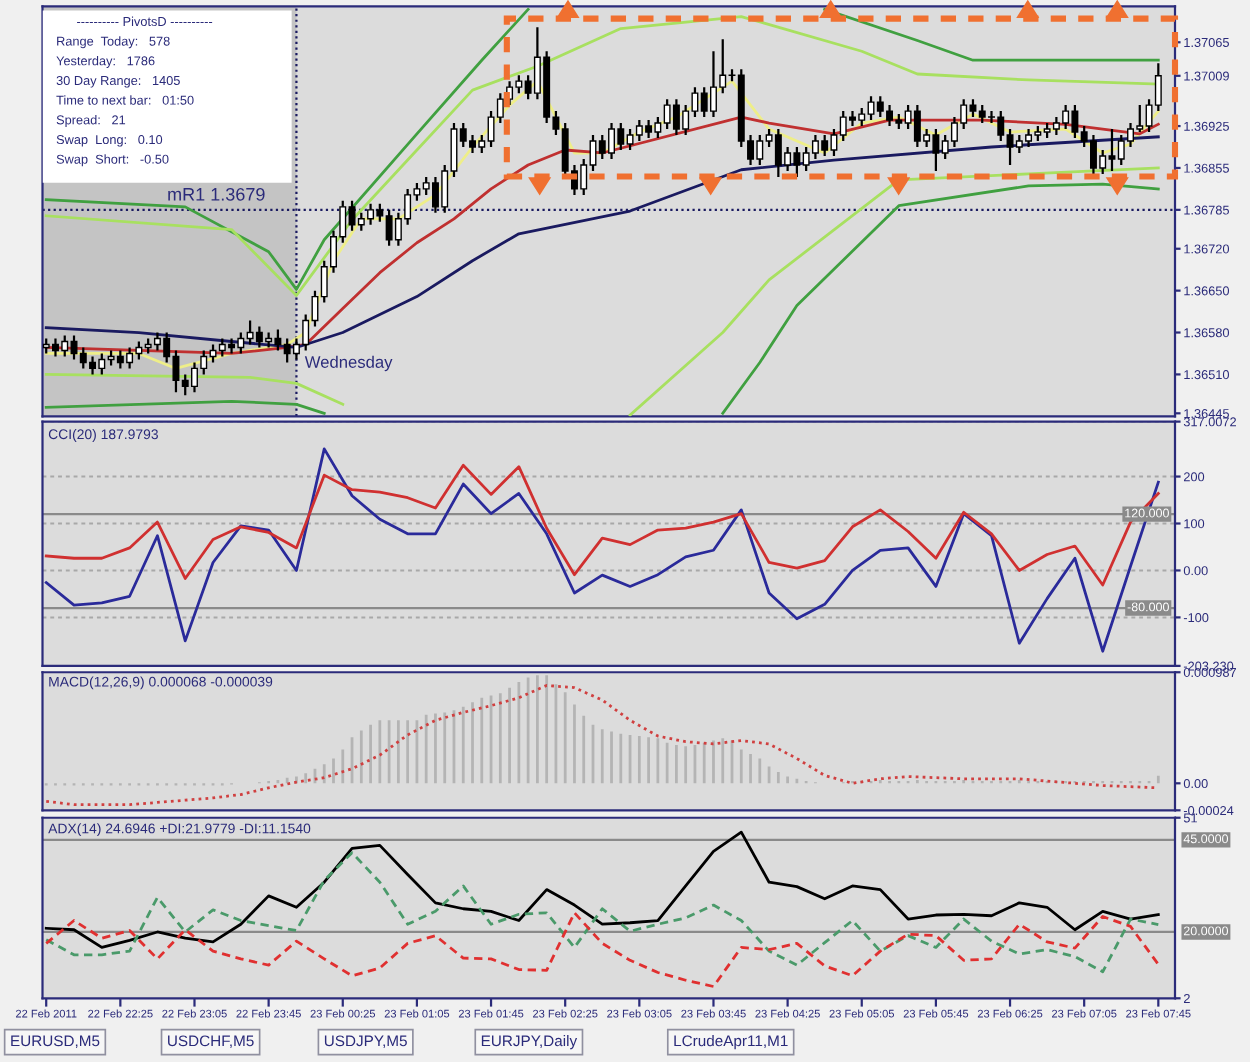 The width and height of the screenshot is (1250, 1062). Describe the element at coordinates (348, 363) in the screenshot. I see `ref-line-label: Wednesday` at that location.